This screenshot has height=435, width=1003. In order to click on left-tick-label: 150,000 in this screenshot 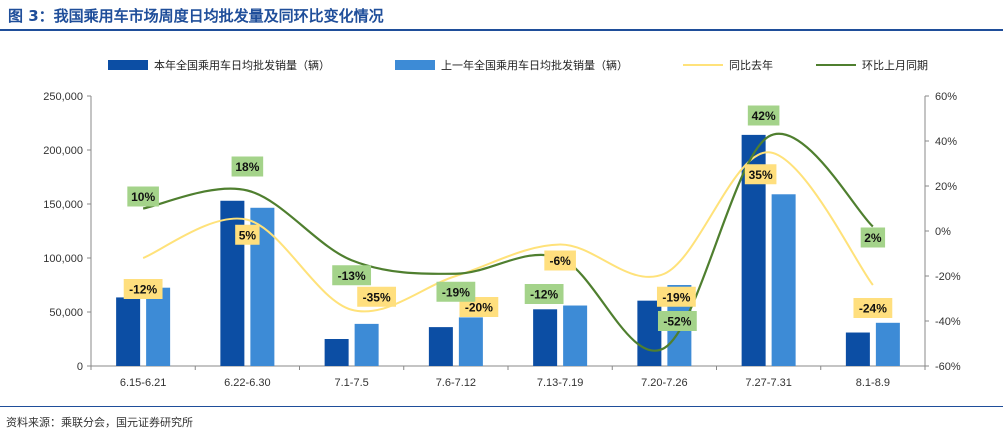, I will do `click(63, 205)`.